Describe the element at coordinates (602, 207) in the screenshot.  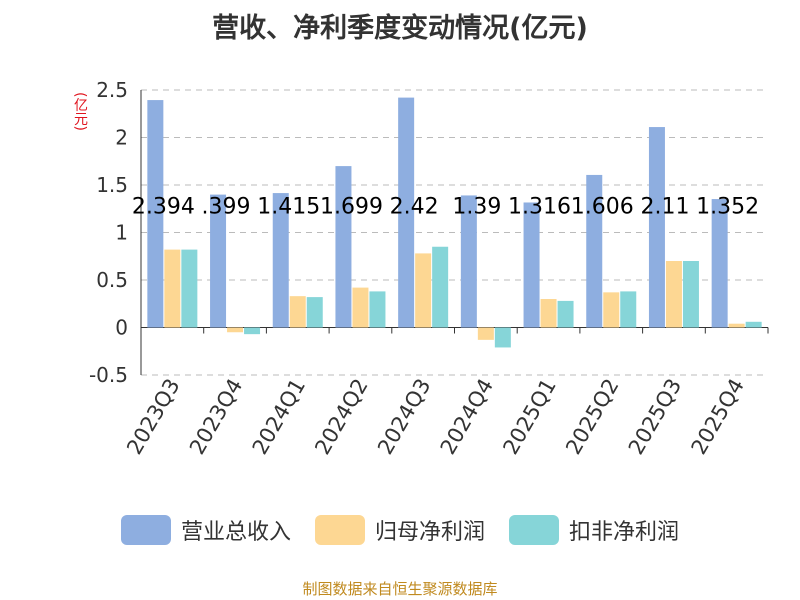
I see `data-label: 1.606` at that location.